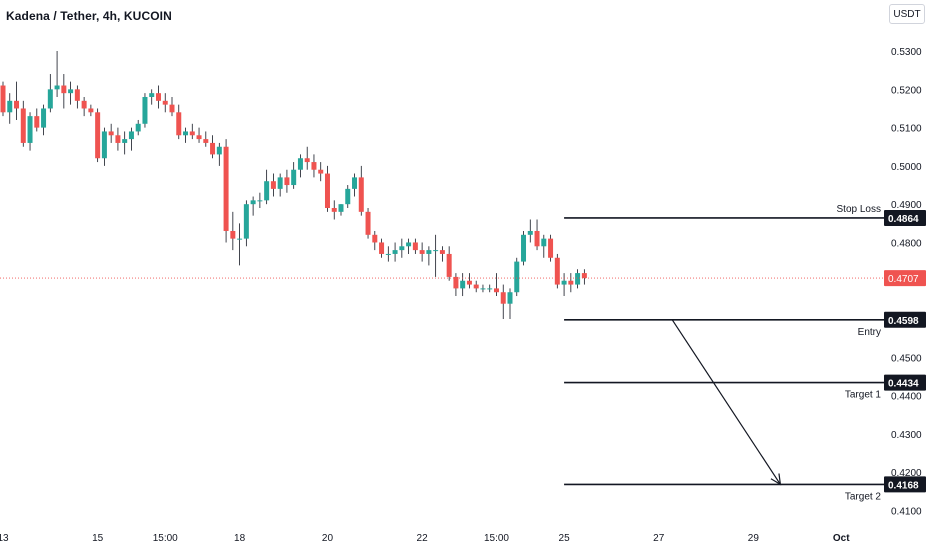 The image size is (932, 550). I want to click on level-name: Stop Loss, so click(859, 209).